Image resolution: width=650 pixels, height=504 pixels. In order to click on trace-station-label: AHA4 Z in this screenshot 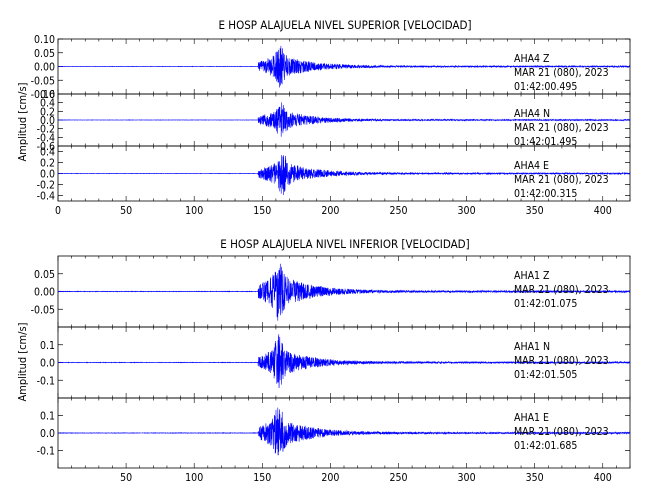, I will do `click(532, 59)`.